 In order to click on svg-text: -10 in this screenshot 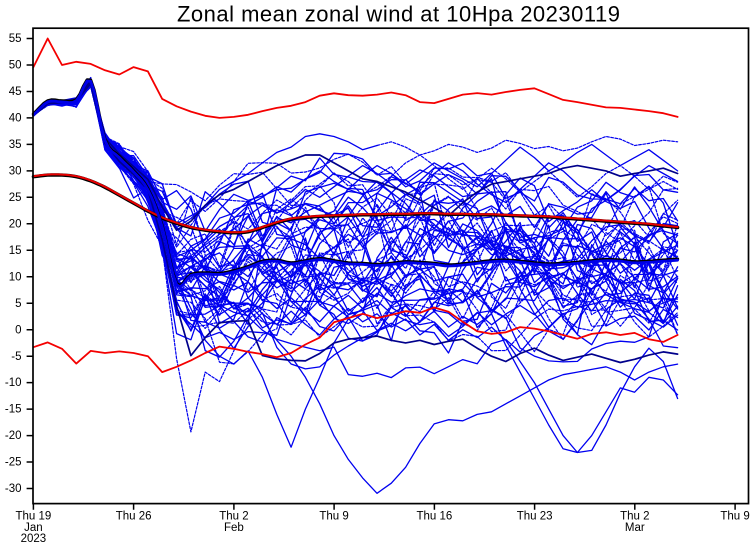, I will do `click(13, 383)`.